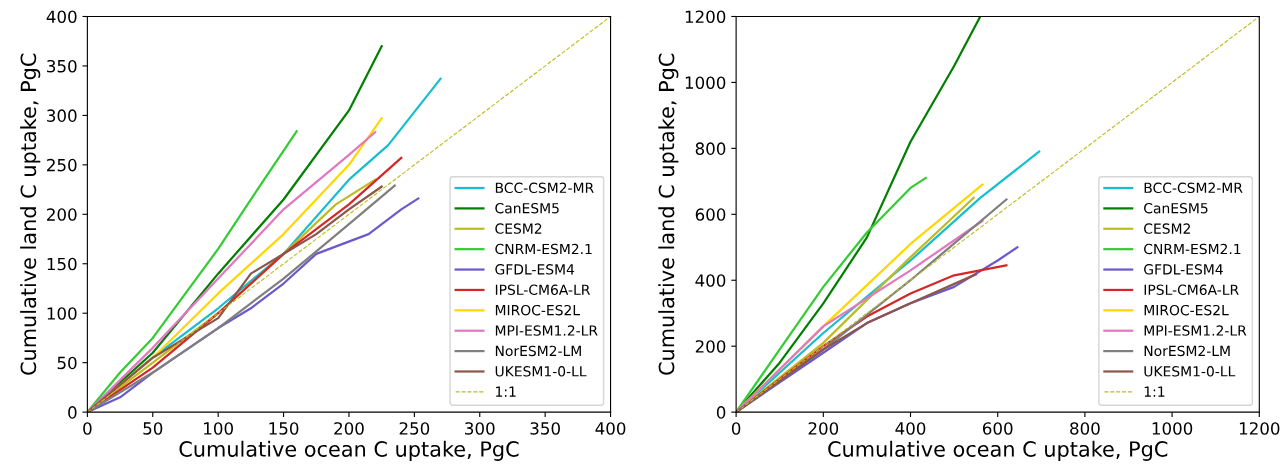 This screenshot has height=471, width=1285. Describe the element at coordinates (857, 343) in the screenshot. I see `line-series` at that location.